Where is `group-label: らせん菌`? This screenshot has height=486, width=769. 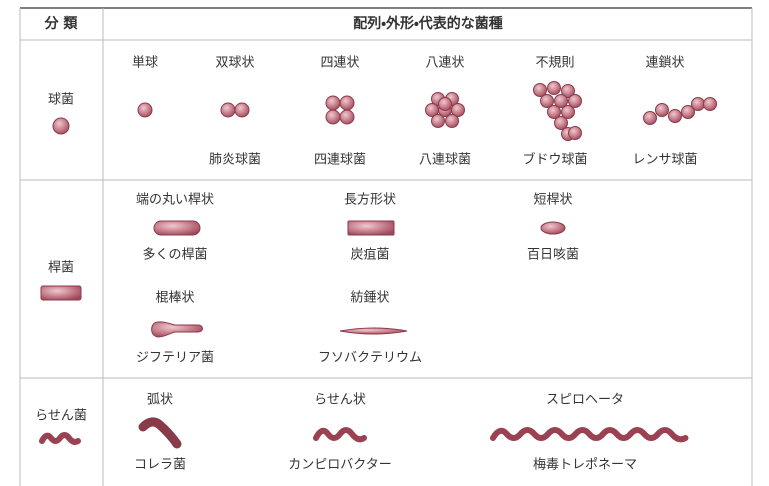
group-label: らせん菌 is located at coordinates (61, 416).